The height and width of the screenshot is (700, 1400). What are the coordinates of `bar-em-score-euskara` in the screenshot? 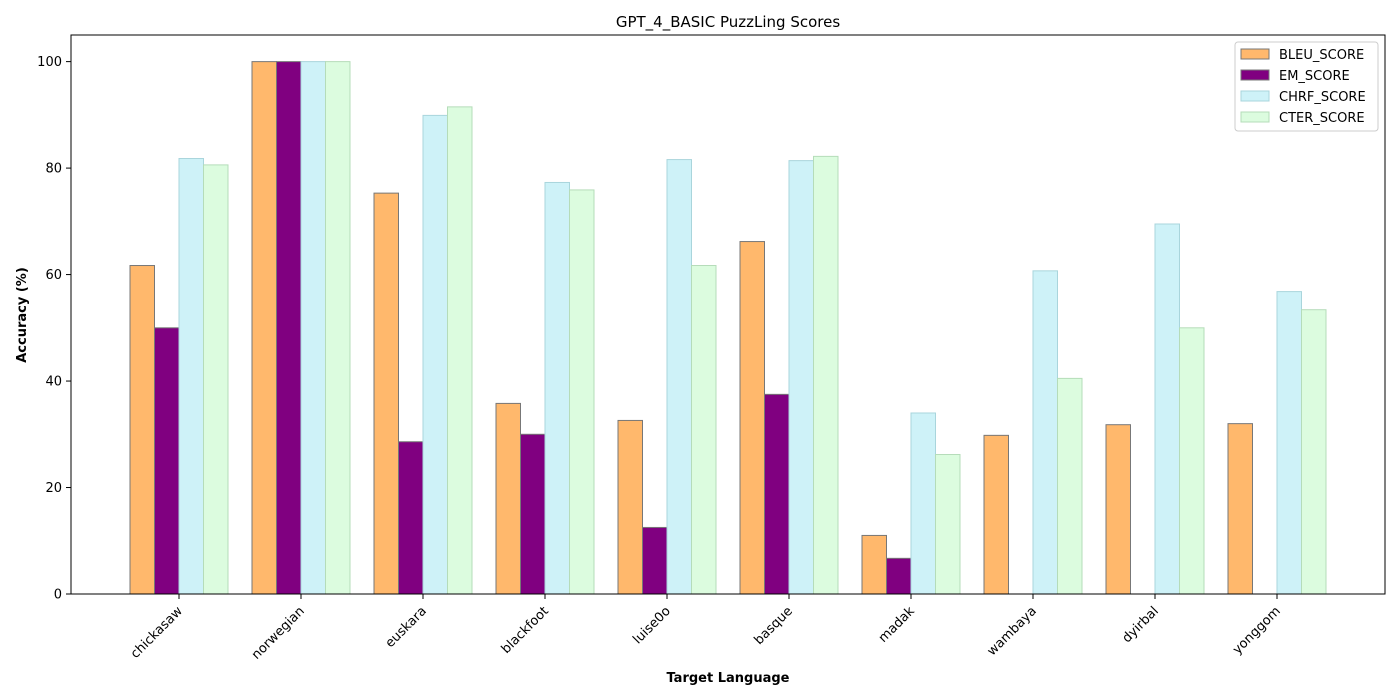 It's located at (411, 518).